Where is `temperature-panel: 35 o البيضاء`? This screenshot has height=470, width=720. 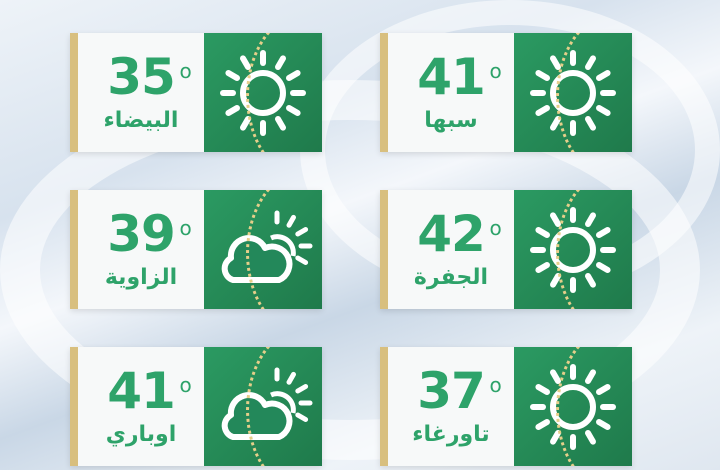 temperature-panel: 35 o البيضاء is located at coordinates (141, 92).